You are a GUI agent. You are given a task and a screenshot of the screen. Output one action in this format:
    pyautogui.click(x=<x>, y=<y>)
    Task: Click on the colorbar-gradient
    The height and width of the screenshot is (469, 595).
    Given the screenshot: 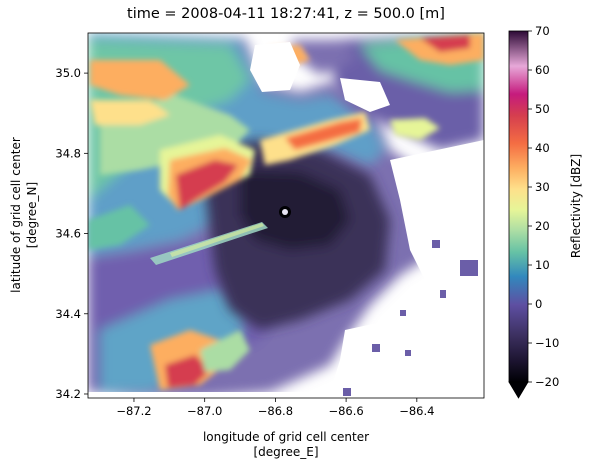 What is the action you would take?
    pyautogui.click(x=518, y=206)
    